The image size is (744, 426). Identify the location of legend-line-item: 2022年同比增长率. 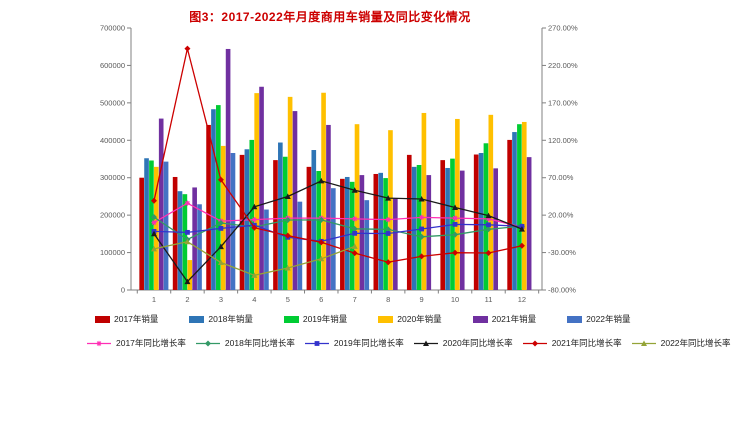
(681, 343).